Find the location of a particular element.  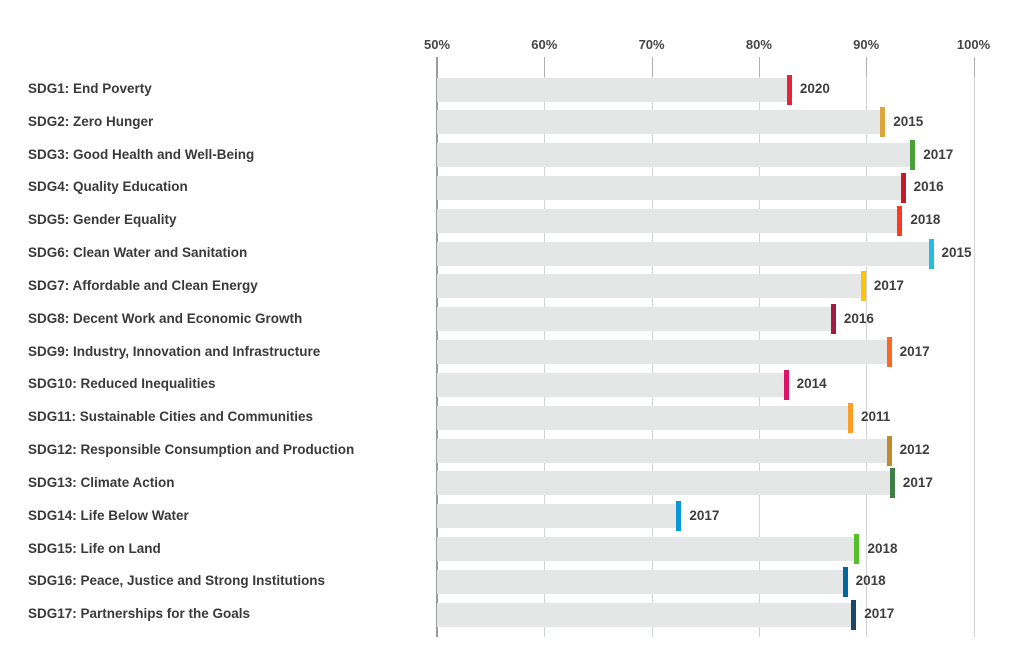

x-axis-tick-label: 70% is located at coordinates (651, 44).